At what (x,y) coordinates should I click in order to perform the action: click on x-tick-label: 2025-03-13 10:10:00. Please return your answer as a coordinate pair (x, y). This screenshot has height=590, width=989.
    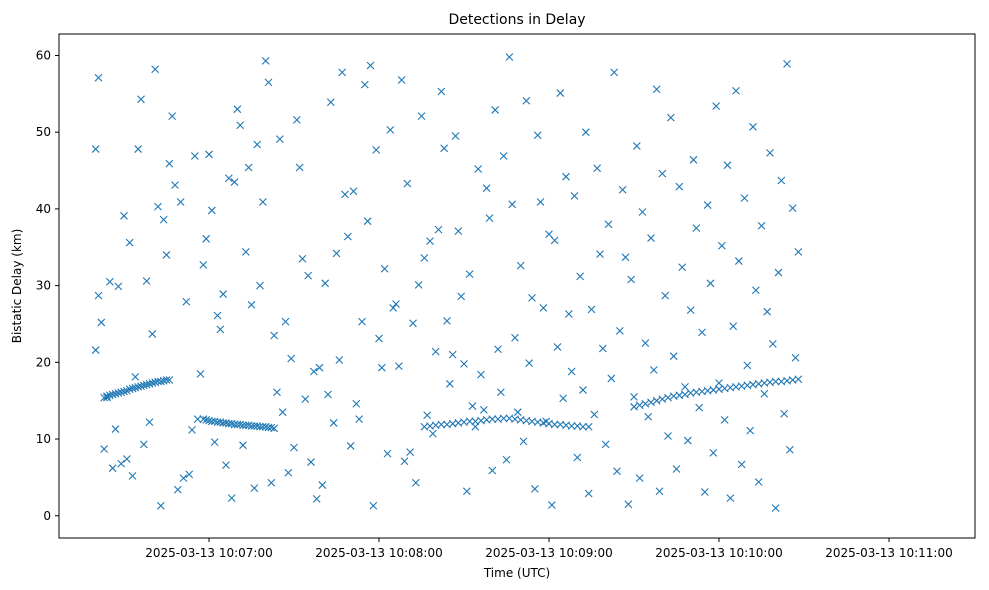
    Looking at the image, I should click on (718, 553).